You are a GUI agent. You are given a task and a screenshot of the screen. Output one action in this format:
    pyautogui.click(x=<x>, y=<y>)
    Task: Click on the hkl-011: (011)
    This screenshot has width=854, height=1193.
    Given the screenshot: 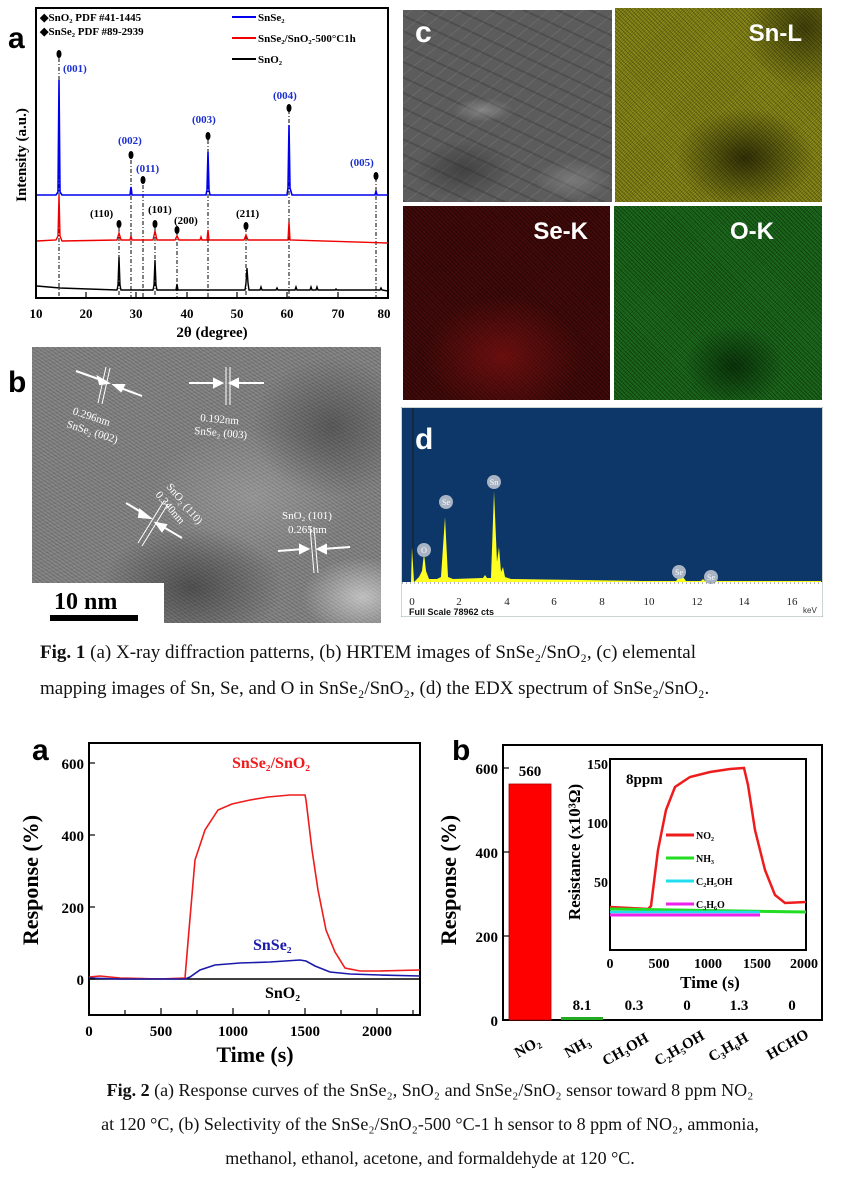 What is the action you would take?
    pyautogui.click(x=148, y=169)
    